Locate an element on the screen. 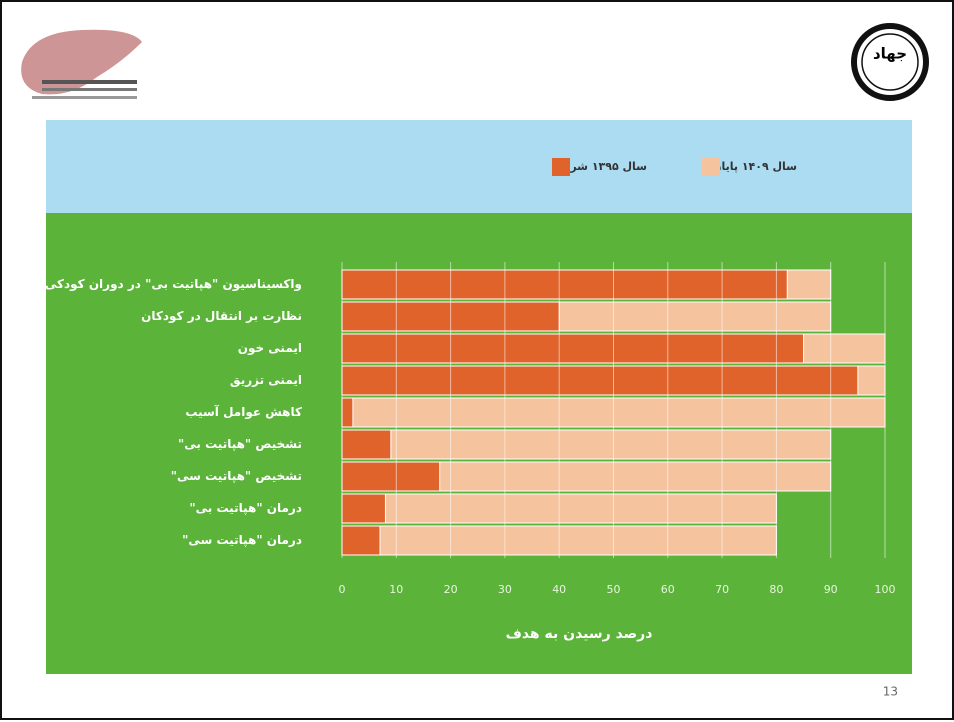  x-tick-label: 40 is located at coordinates (559, 589).